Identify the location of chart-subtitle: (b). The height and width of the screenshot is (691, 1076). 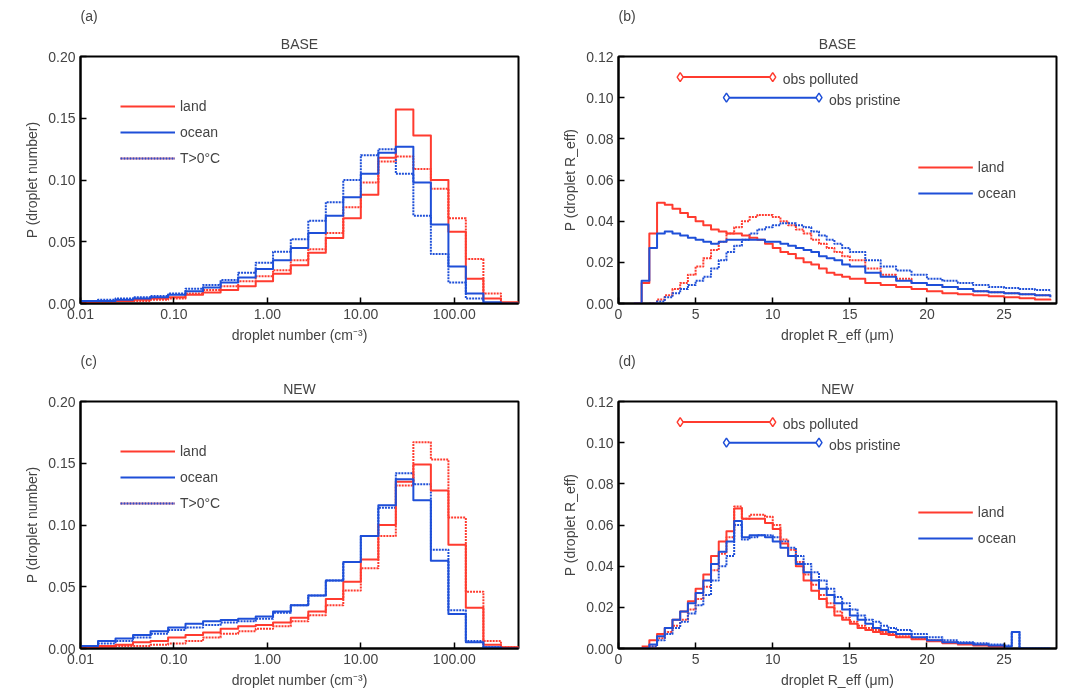
(627, 15).